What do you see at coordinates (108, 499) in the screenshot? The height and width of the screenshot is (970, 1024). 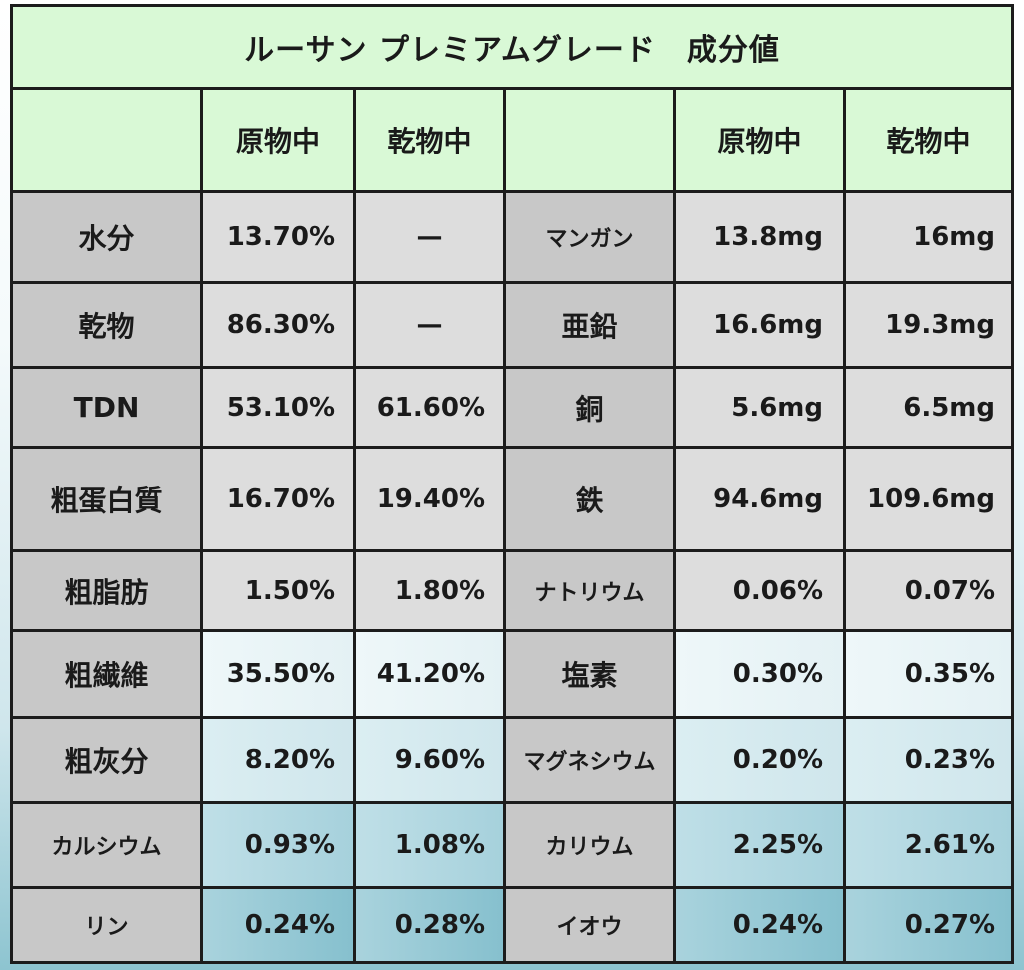 I see `row-label: 粗蛋白質` at bounding box center [108, 499].